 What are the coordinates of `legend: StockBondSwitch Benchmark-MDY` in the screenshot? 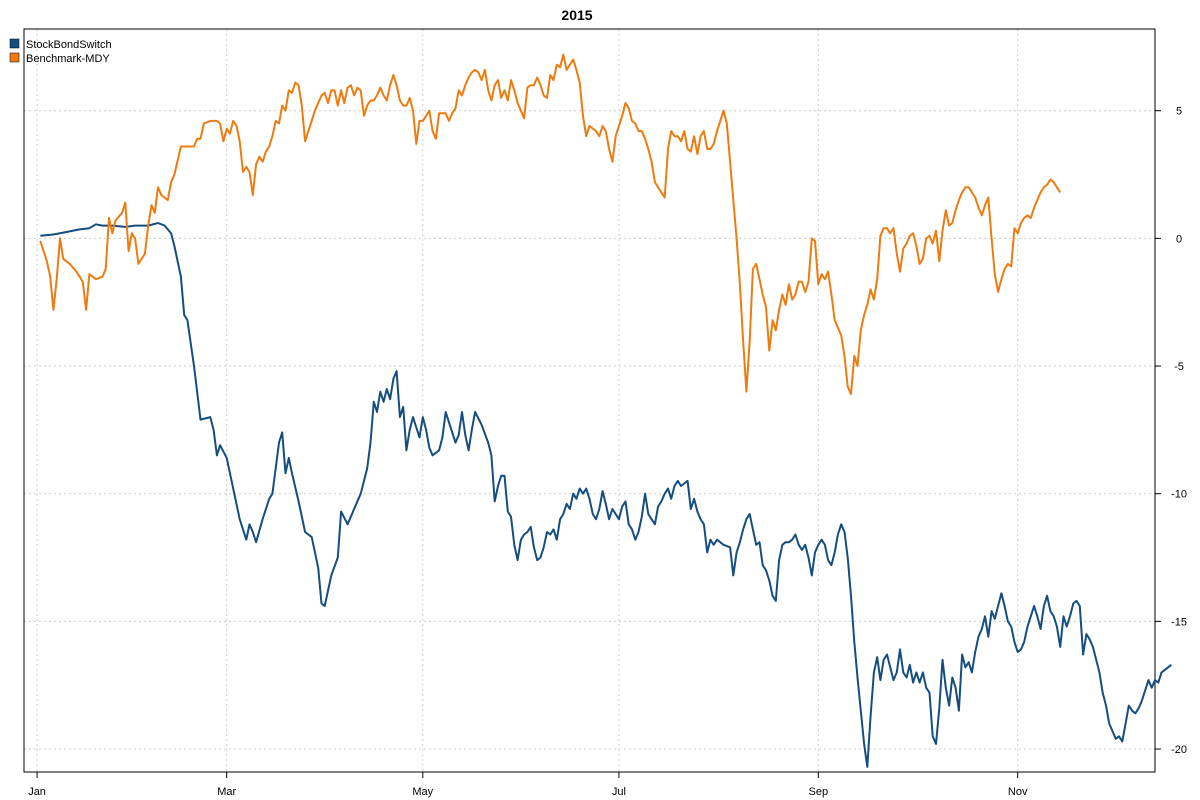 It's located at (60, 51).